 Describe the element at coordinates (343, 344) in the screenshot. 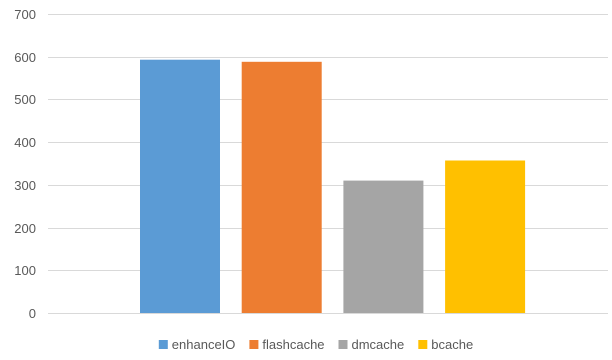

I see `legend-swatch-dmcache` at that location.